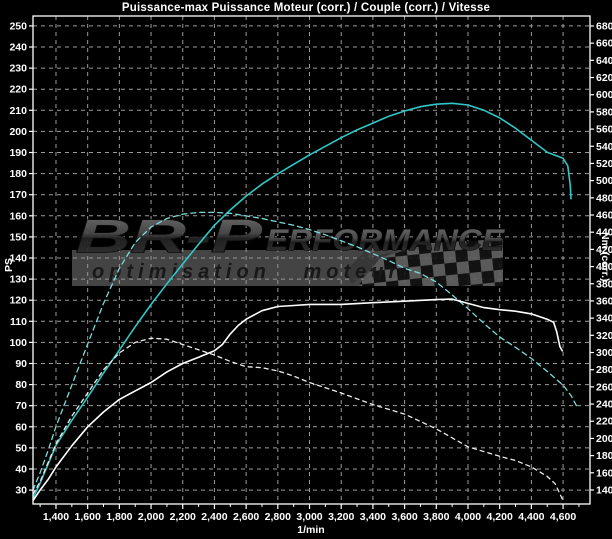  Describe the element at coordinates (430, 262) in the screenshot. I see `watermark-checkered-flag` at that location.